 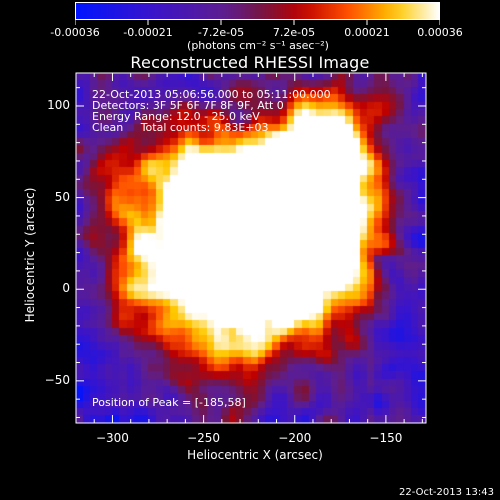 I want to click on y-tick-label: 0, so click(x=66, y=288).